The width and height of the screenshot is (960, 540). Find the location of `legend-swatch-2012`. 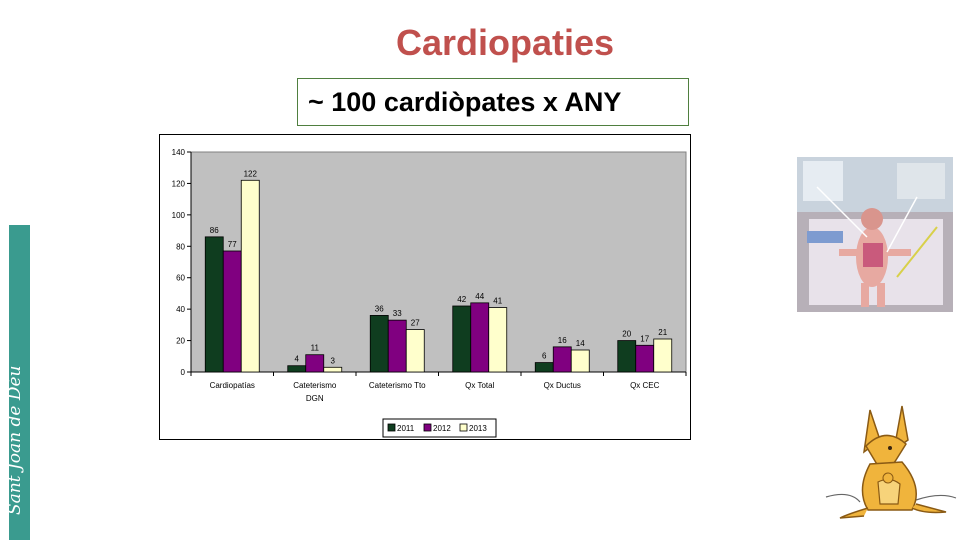

legend-swatch-2012 is located at coordinates (427, 427).